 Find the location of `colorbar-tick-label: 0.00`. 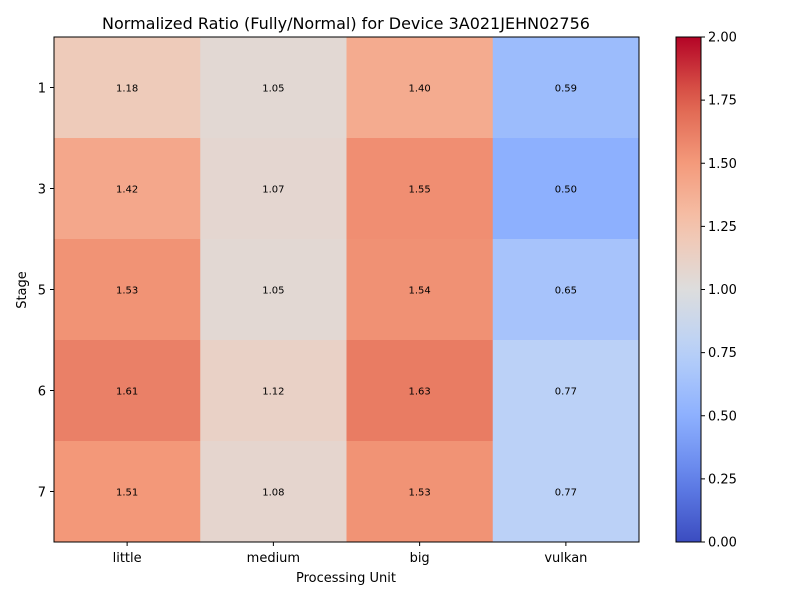

colorbar-tick-label: 0.00 is located at coordinates (722, 543).